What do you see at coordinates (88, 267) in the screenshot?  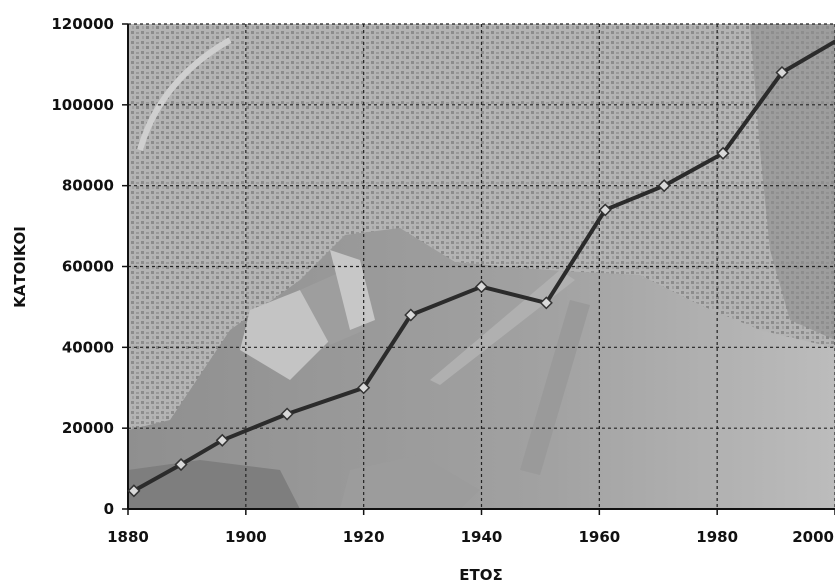 I see `y-tick-label: 60000` at bounding box center [88, 267].